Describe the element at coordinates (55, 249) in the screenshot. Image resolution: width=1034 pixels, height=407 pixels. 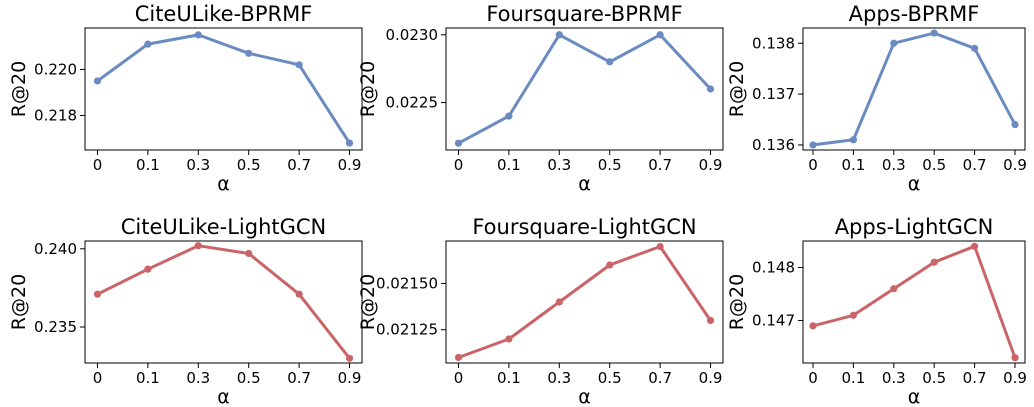
I see `y-tick-label: 0.240` at that location.